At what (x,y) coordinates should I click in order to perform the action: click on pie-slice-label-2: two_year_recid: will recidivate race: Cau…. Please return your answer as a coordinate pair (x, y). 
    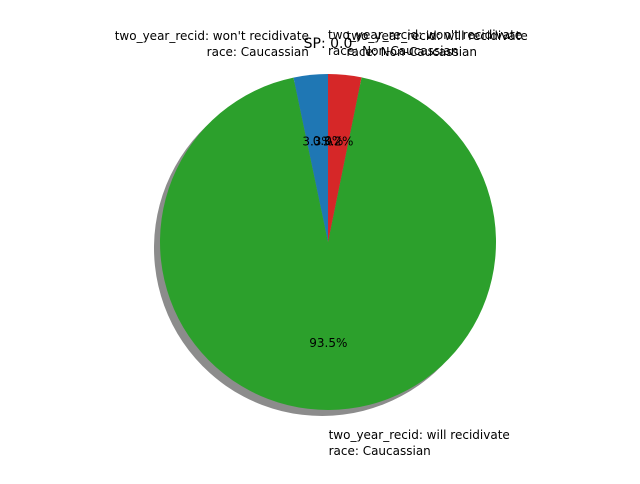
    Looking at the image, I should click on (419, 443).